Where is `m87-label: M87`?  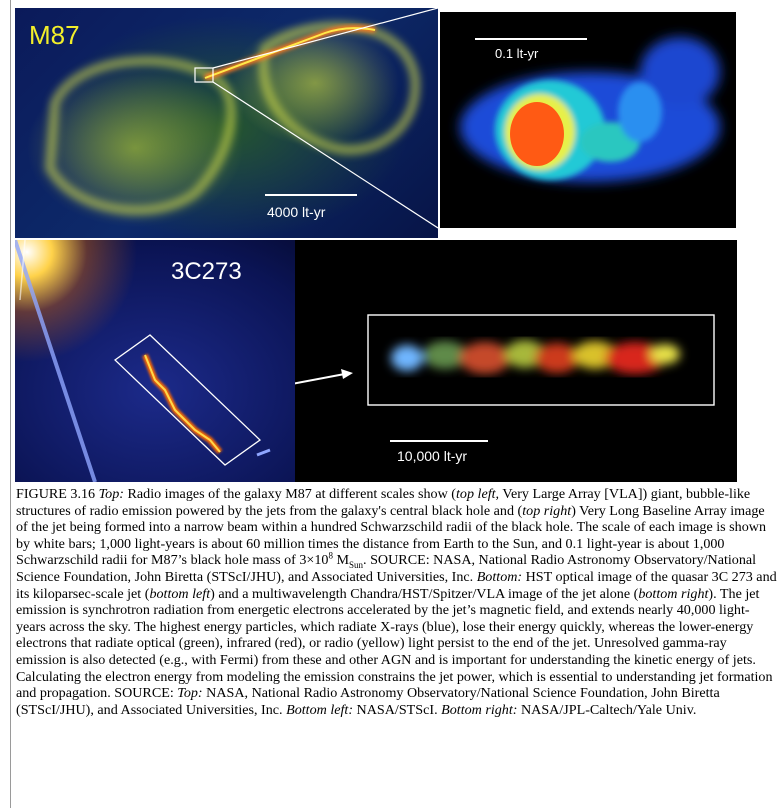
m87-label: M87 is located at coordinates (54, 35).